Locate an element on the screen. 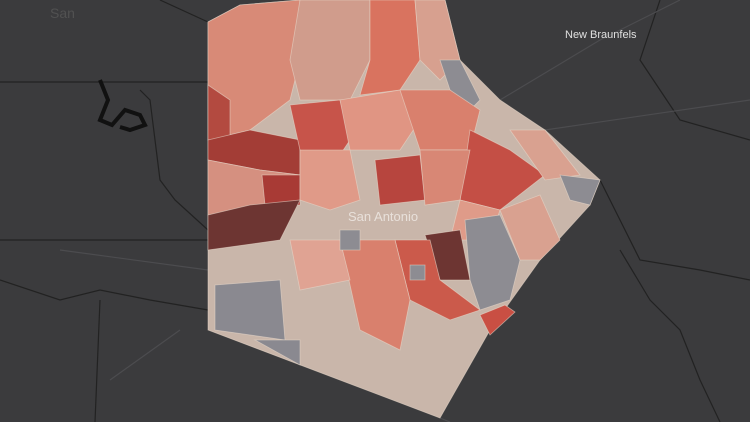  city-label: San Antonio is located at coordinates (383, 216).